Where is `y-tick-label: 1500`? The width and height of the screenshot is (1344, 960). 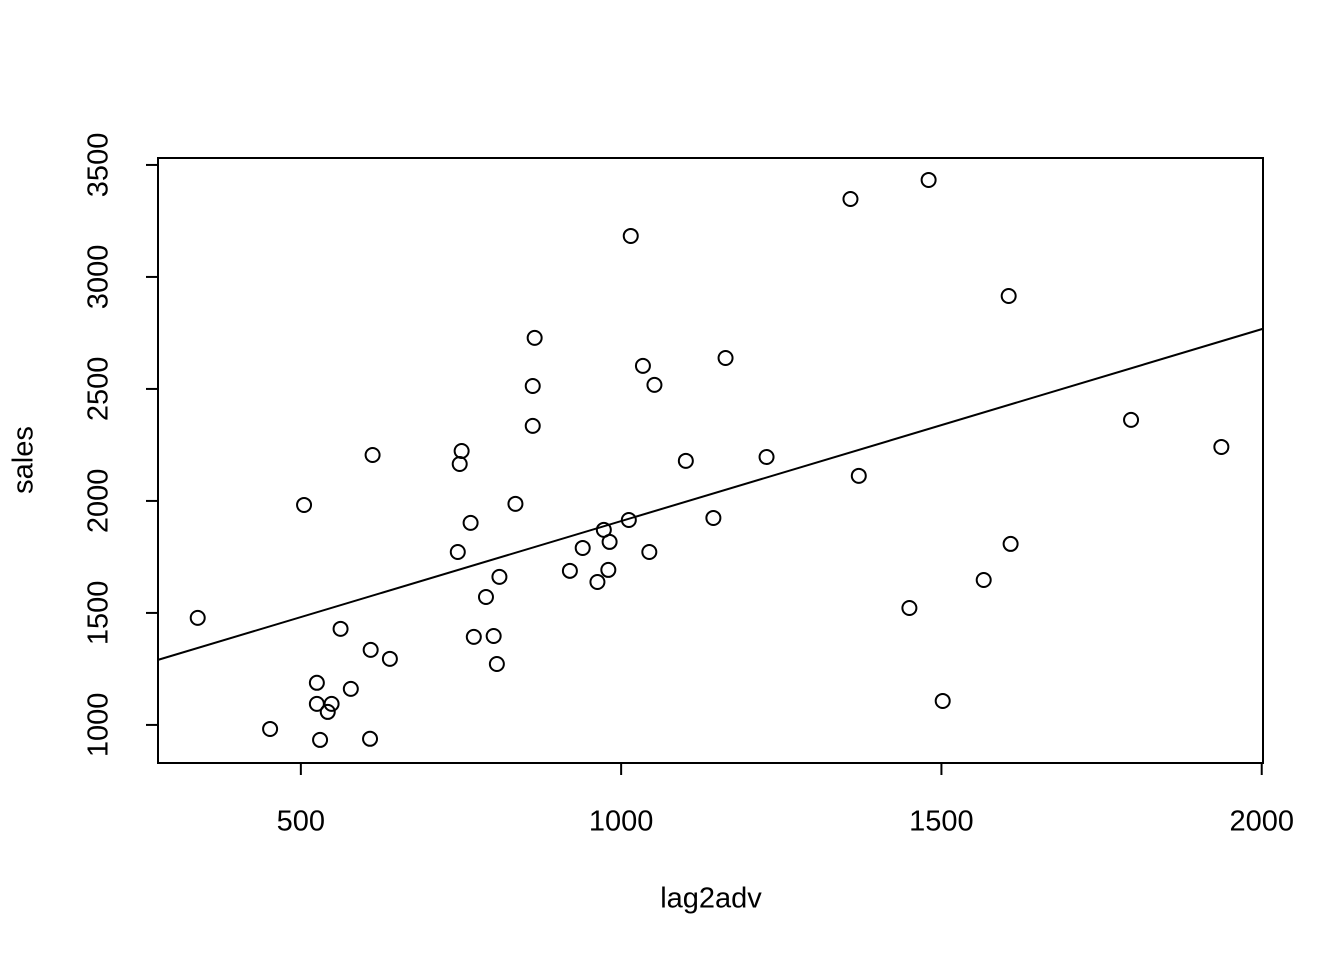 y-tick-label: 1500 is located at coordinates (99, 613).